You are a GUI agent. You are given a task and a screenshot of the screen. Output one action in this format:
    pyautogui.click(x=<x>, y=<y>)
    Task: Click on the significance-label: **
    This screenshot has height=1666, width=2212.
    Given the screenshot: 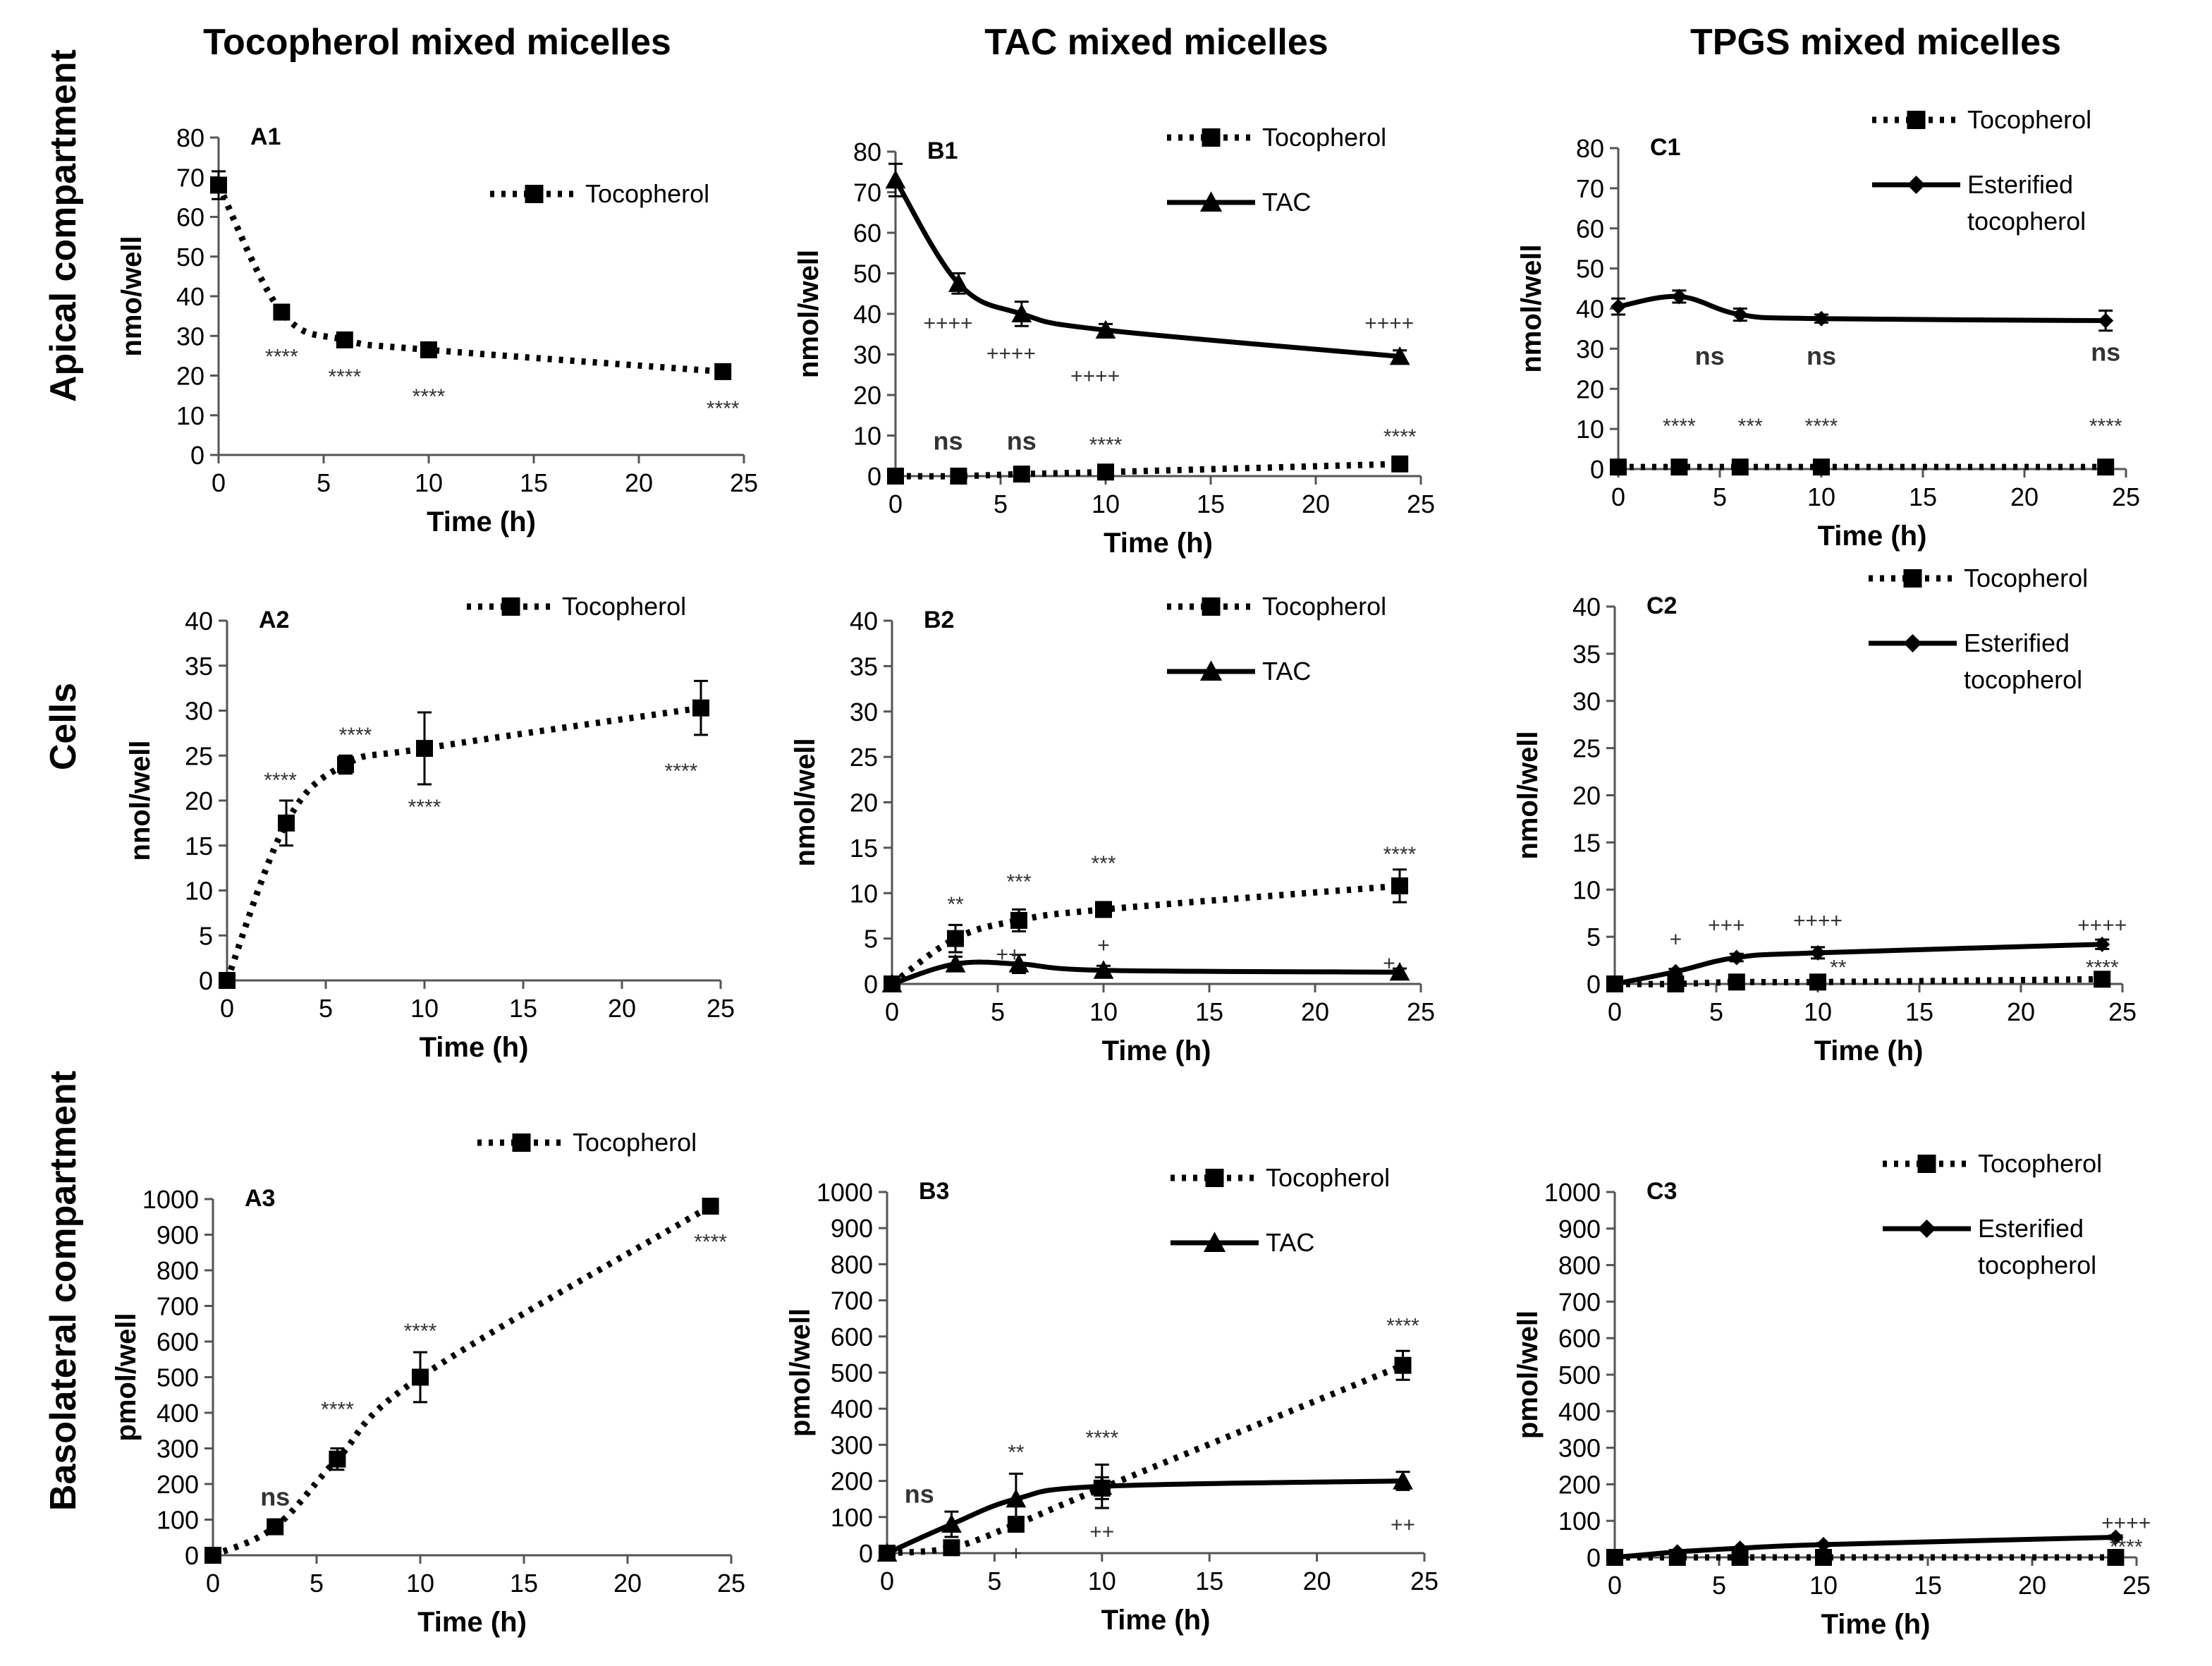 What is the action you would take?
    pyautogui.click(x=955, y=904)
    